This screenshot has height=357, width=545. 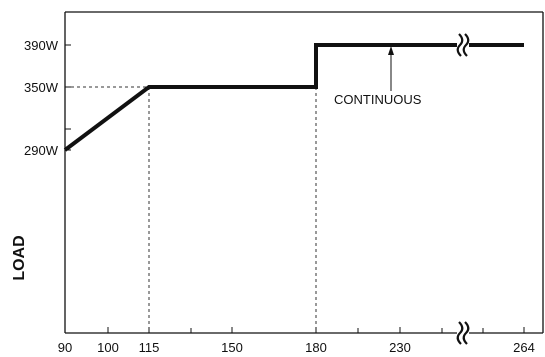 What do you see at coordinates (400, 347) in the screenshot?
I see `x-tick-label: 230` at bounding box center [400, 347].